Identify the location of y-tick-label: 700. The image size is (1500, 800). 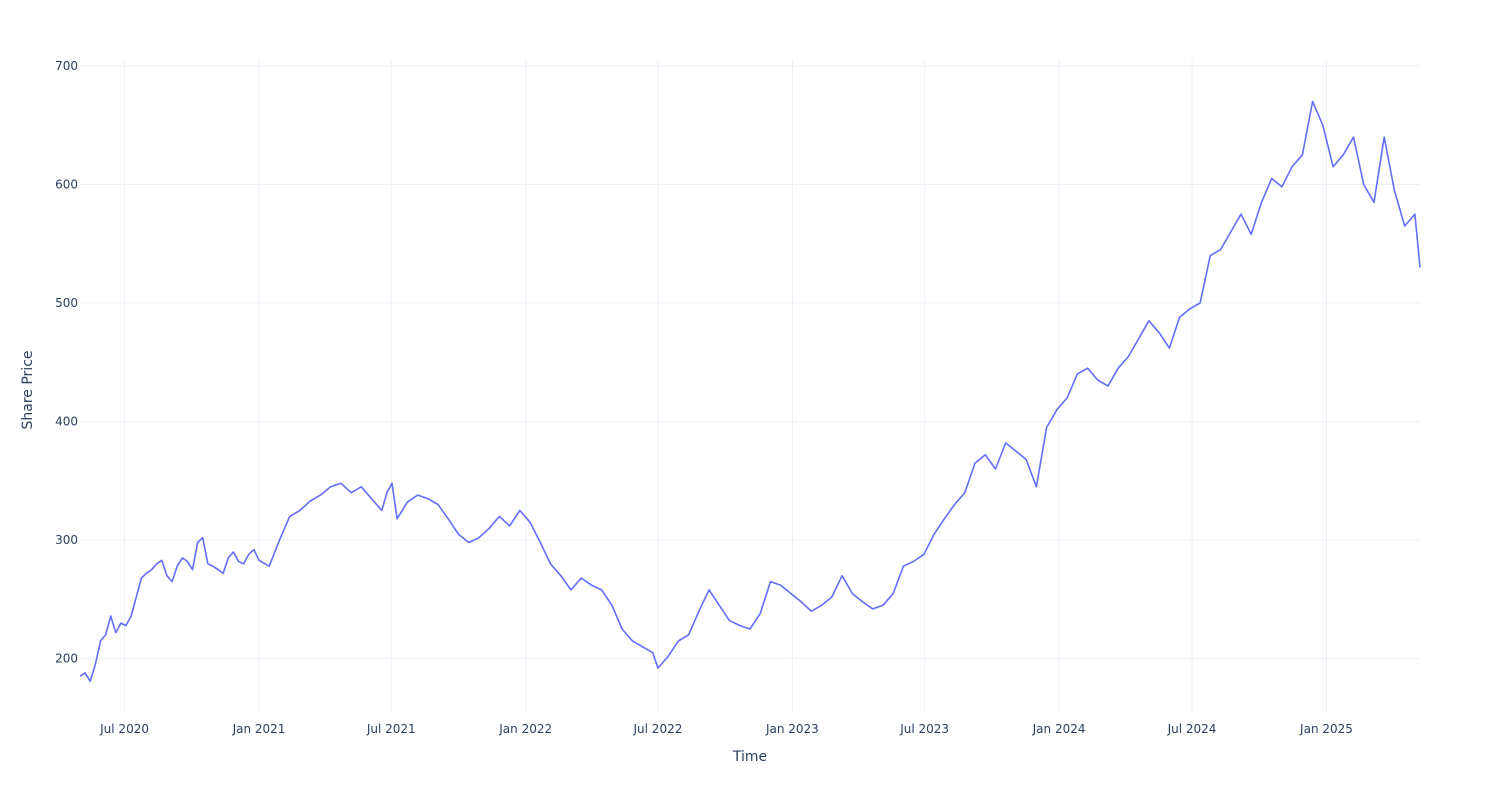
(66, 66).